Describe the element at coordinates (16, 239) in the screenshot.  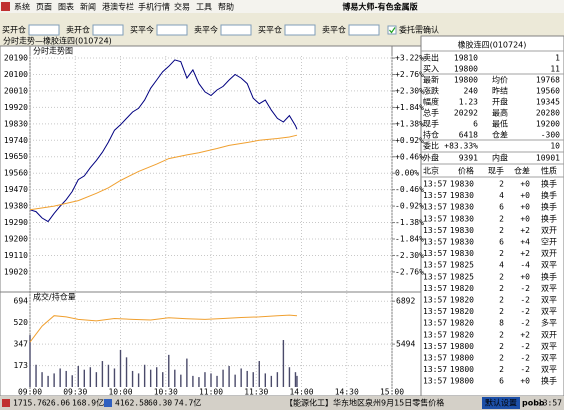
I see `y-tick-label: 19200` at that location.